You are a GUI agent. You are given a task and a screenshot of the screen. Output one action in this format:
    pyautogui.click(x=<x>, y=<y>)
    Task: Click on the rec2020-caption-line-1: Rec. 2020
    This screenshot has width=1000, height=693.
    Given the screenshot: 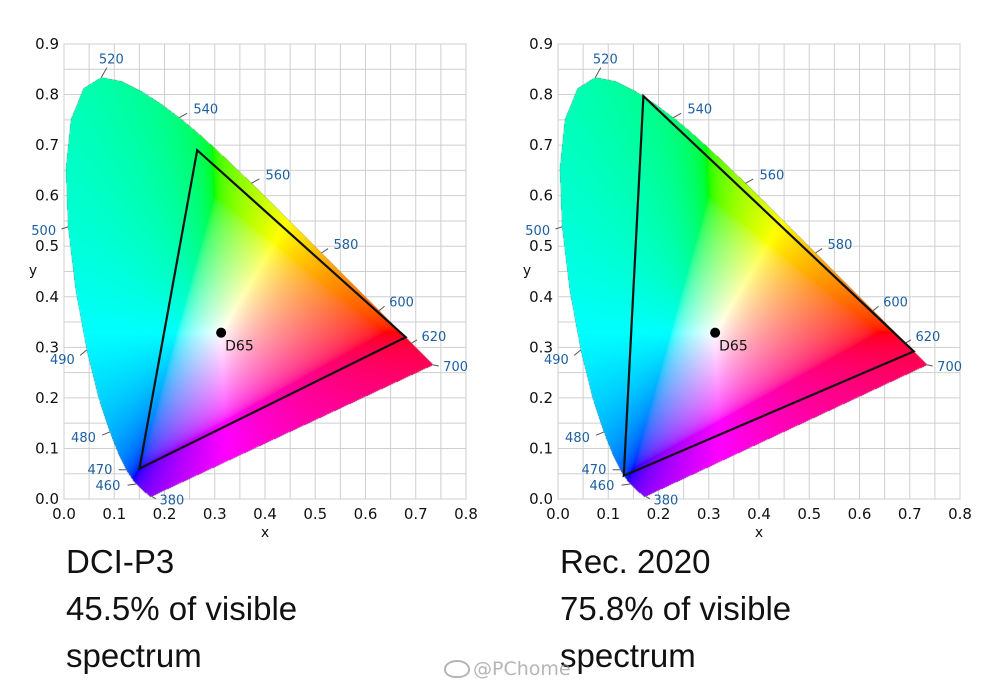 What is the action you would take?
    pyautogui.click(x=635, y=561)
    